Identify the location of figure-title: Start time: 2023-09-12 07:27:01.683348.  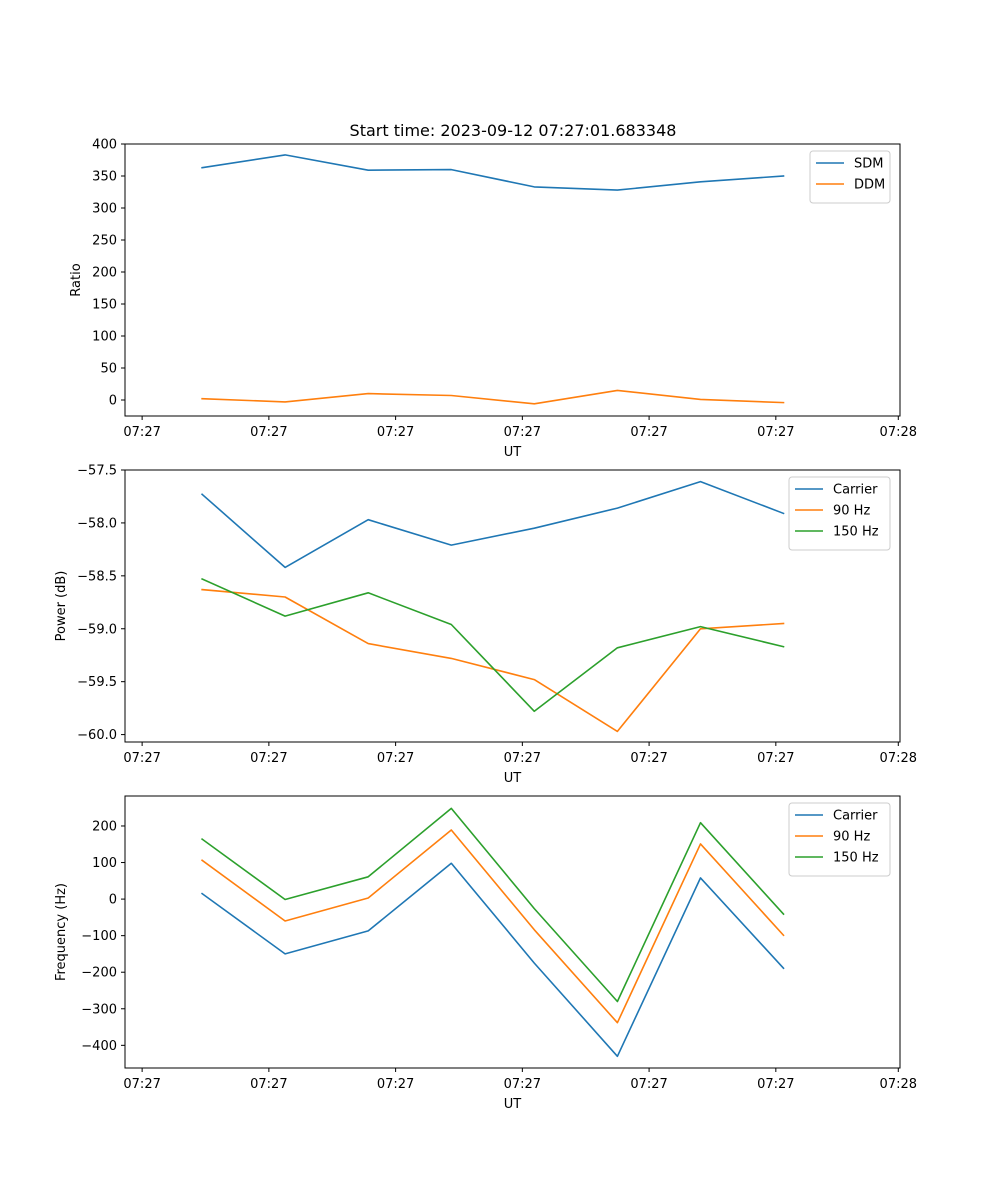
(513, 130).